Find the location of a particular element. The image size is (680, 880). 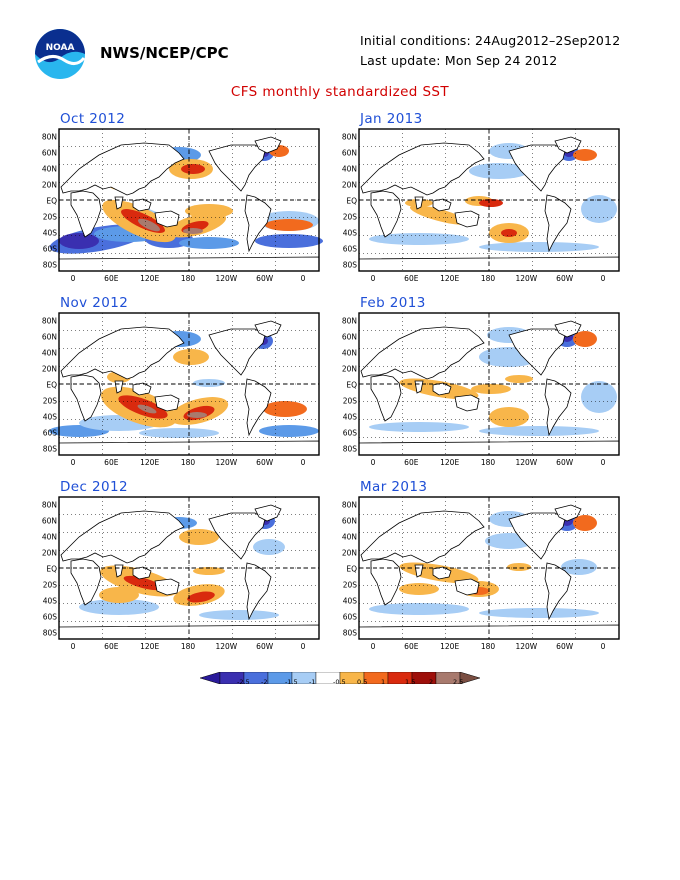

colorbar-tick-label: 2 is located at coordinates (431, 682).